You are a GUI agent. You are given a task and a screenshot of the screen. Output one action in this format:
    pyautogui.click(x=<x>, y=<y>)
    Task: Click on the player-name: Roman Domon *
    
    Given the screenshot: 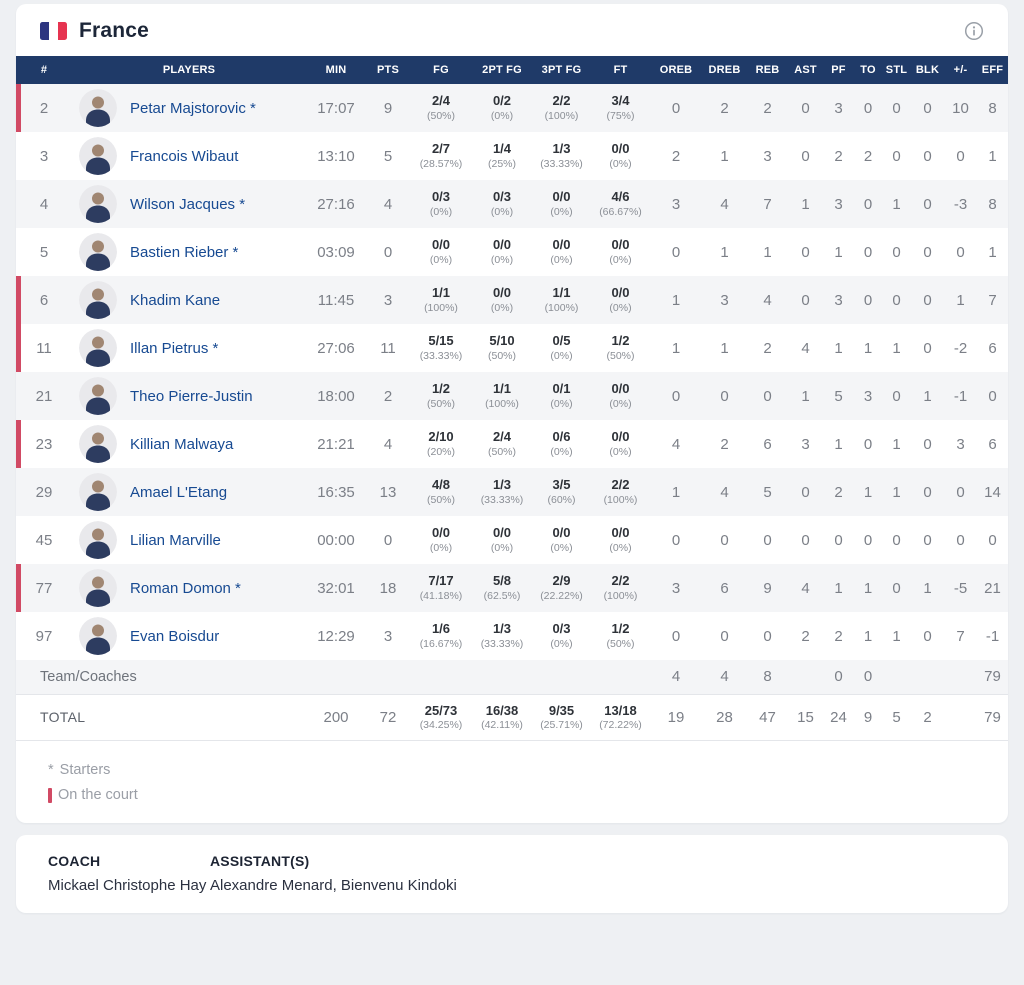 What is the action you would take?
    pyautogui.click(x=185, y=588)
    